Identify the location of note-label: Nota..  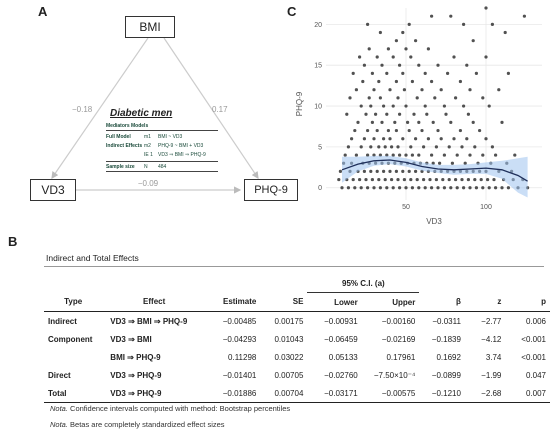
(59, 408).